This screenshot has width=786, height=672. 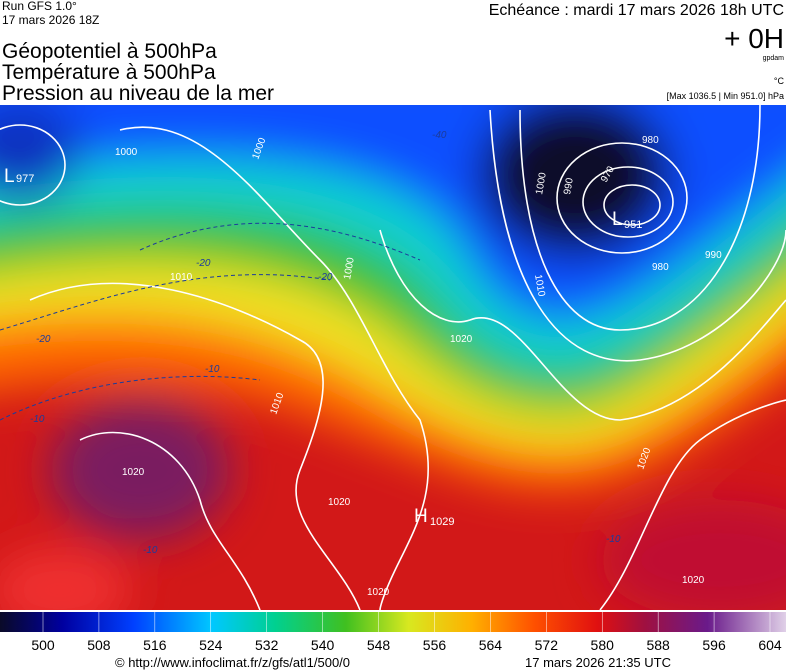 I want to click on colorbar-label: 556, so click(x=435, y=645).